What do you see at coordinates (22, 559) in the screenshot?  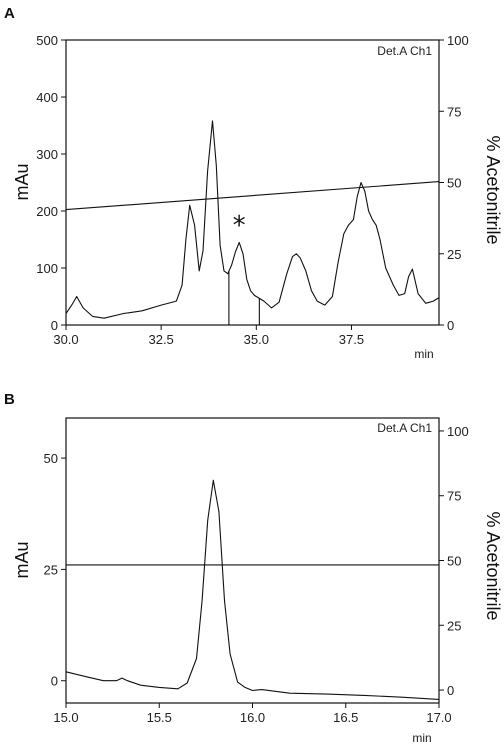 I see `panel-b-y-axis-title: mAu` at bounding box center [22, 559].